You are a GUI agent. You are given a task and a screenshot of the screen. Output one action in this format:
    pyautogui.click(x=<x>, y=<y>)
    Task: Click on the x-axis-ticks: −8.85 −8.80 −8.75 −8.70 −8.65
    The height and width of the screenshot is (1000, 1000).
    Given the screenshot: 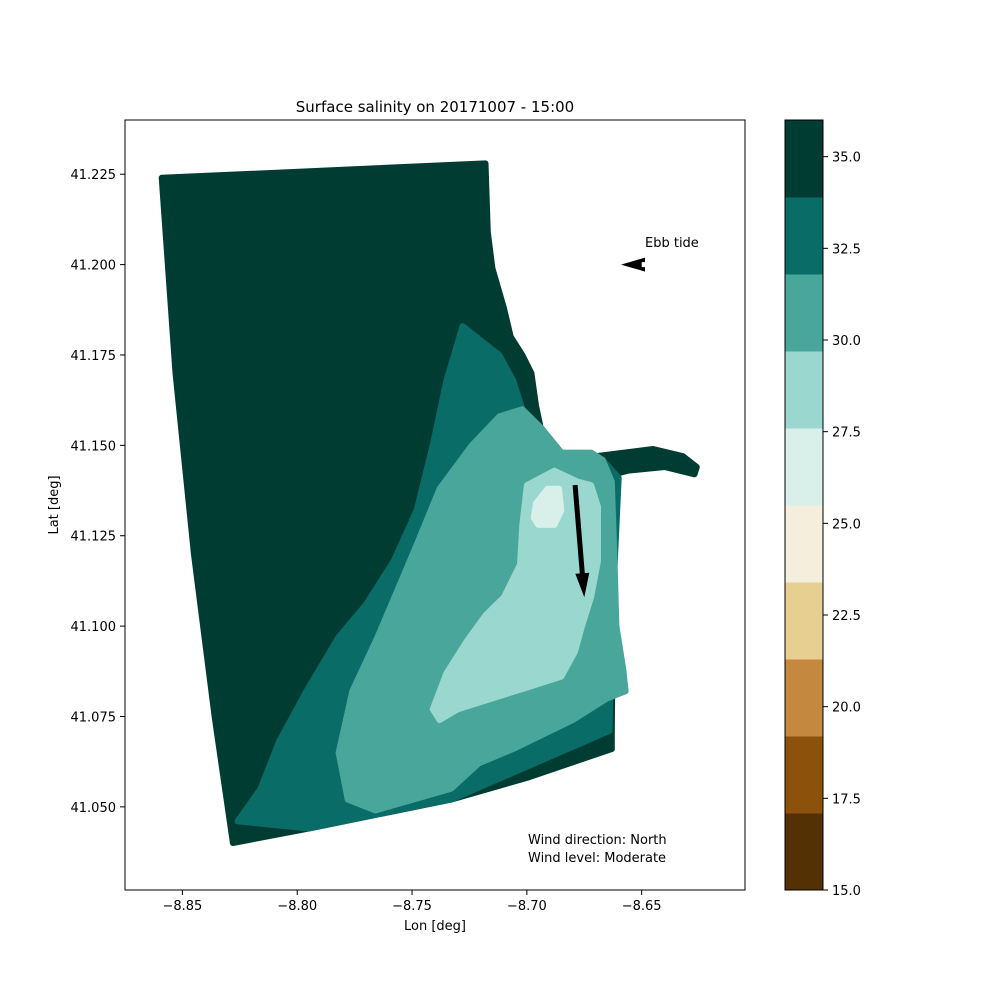 What is the action you would take?
    pyautogui.click(x=412, y=902)
    